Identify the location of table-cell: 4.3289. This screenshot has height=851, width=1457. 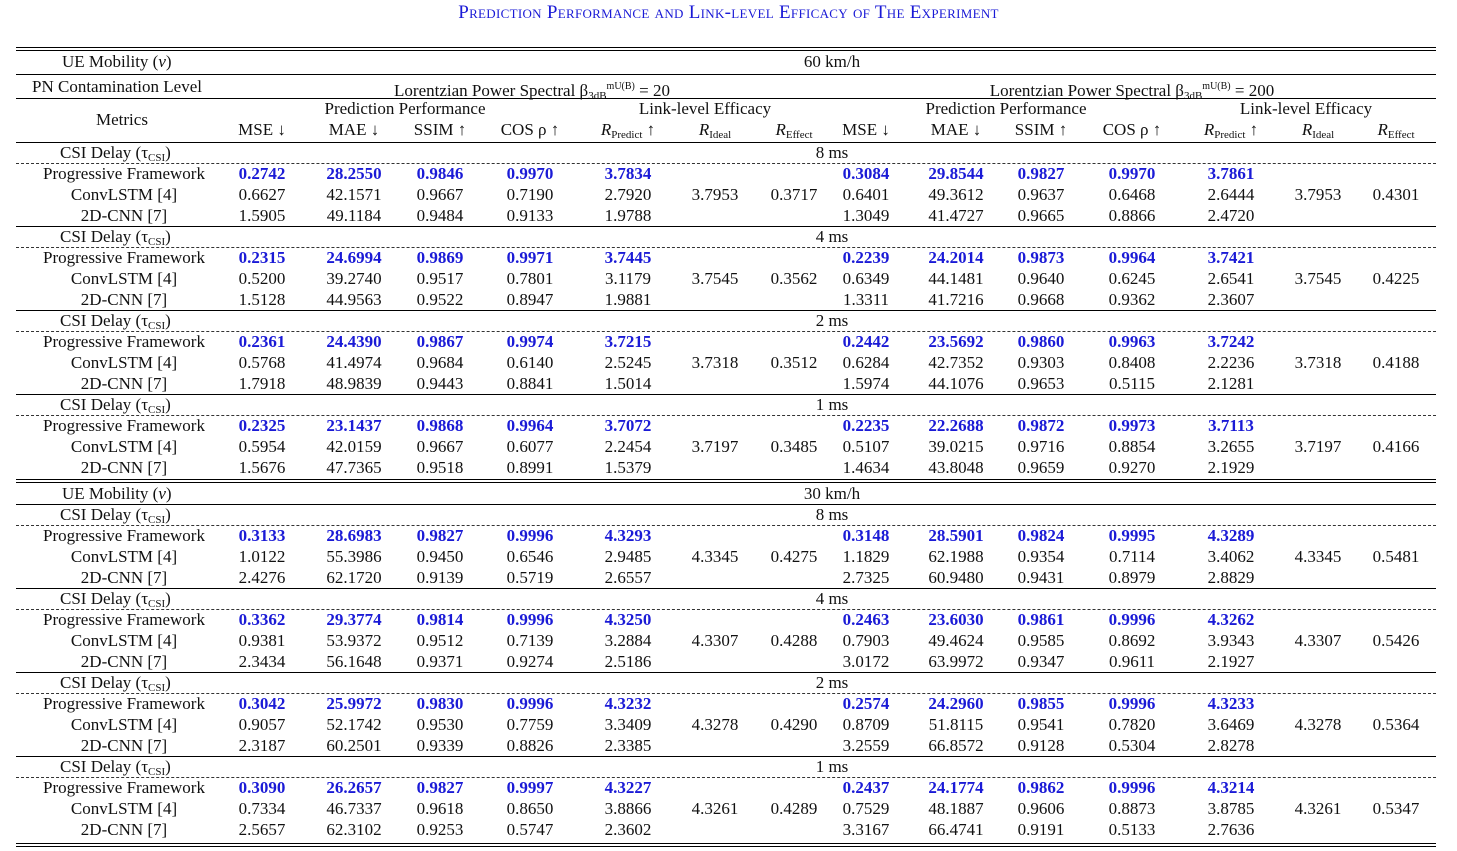
(1231, 535).